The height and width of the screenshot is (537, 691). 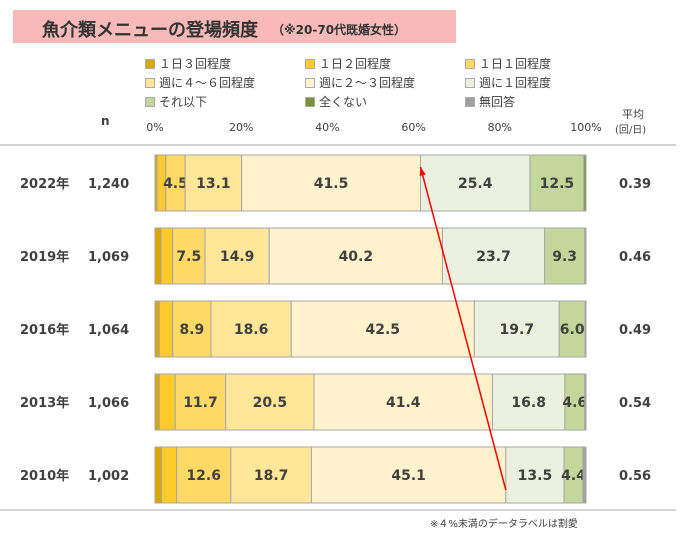 I want to click on legend-item: １日２回程度, so click(x=348, y=63).